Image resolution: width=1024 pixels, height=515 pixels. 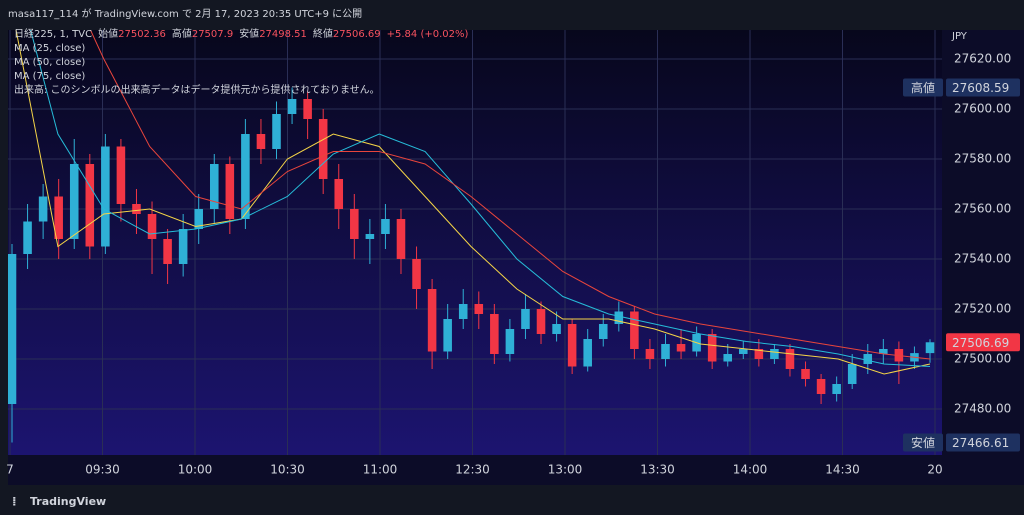 What do you see at coordinates (982, 309) in the screenshot?
I see `y-tick-label: 27520.00` at bounding box center [982, 309].